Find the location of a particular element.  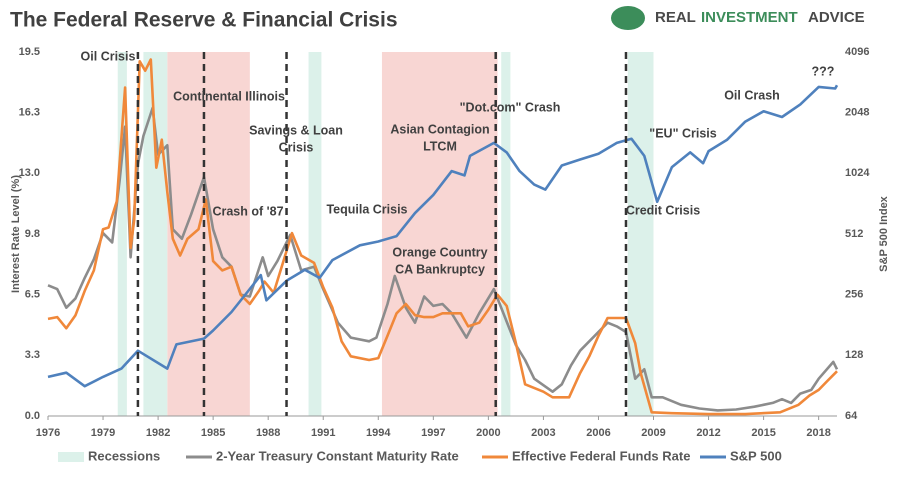

legend-label: Effective Federal Funds Rate is located at coordinates (601, 455).